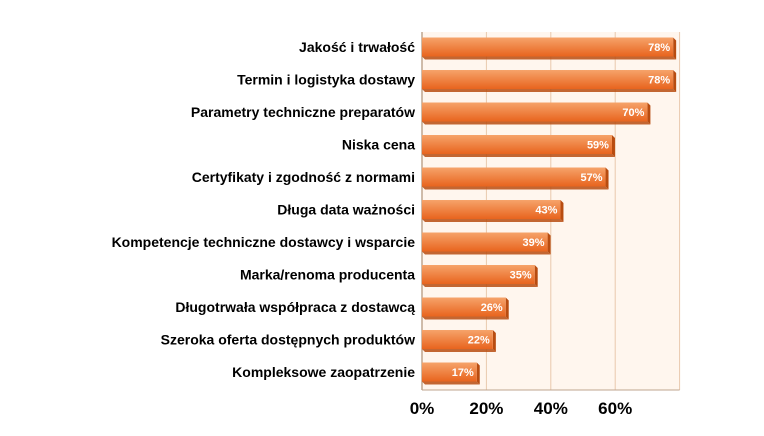 The image size is (764, 436). What do you see at coordinates (303, 177) in the screenshot?
I see `category-label: Certyfikaty i zgodność z normami` at bounding box center [303, 177].